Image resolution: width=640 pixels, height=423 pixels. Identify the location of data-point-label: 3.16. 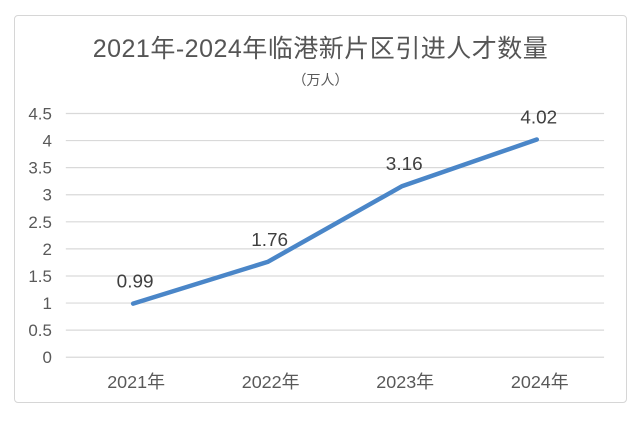
(404, 164).